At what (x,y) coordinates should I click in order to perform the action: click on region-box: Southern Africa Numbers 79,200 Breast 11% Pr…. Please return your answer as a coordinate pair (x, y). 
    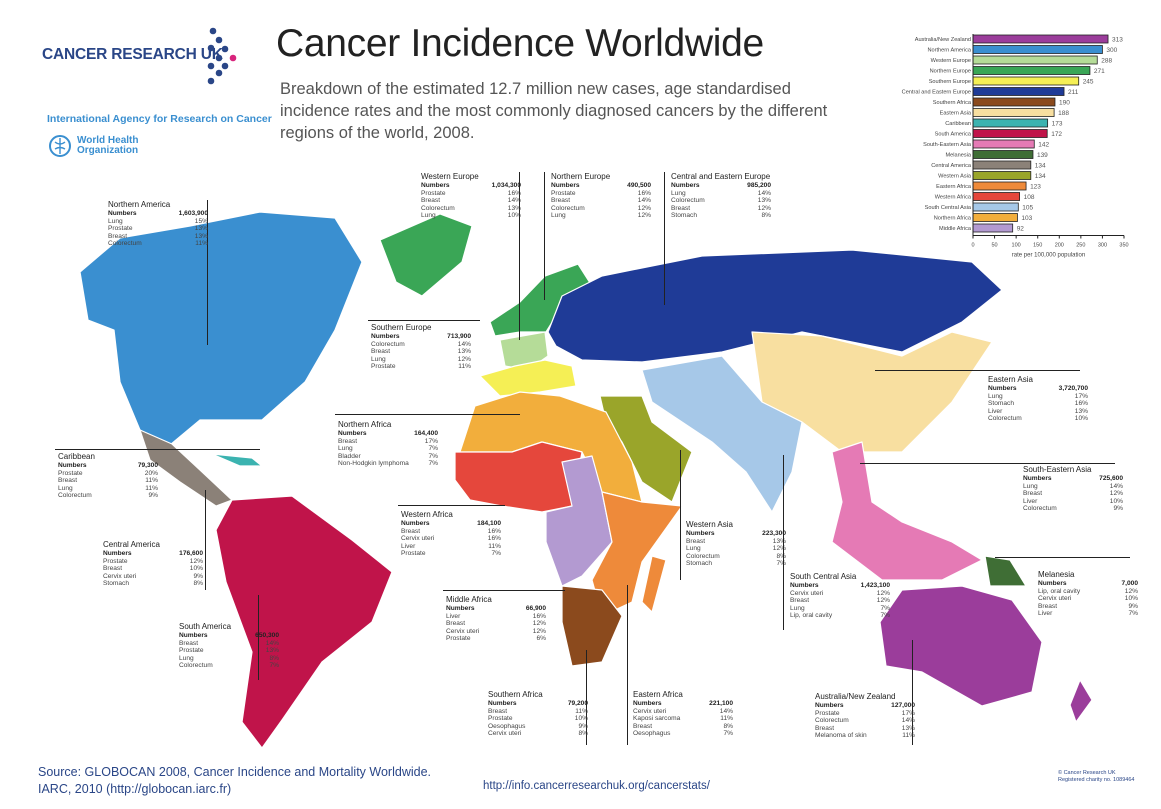
    Looking at the image, I should click on (538, 714).